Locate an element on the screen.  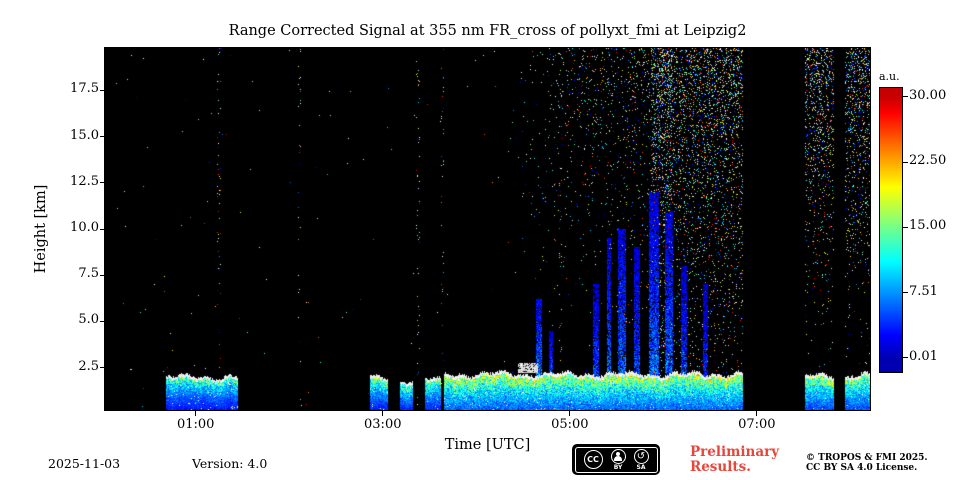
preliminary-line-2: Results. is located at coordinates (720, 467).